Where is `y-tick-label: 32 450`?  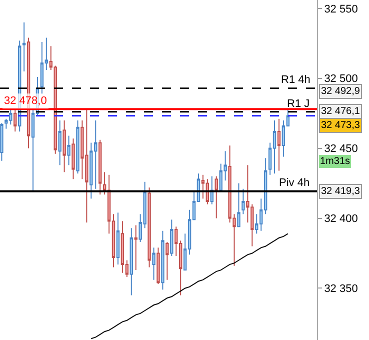
y-tick-label: 32 450 is located at coordinates (341, 149).